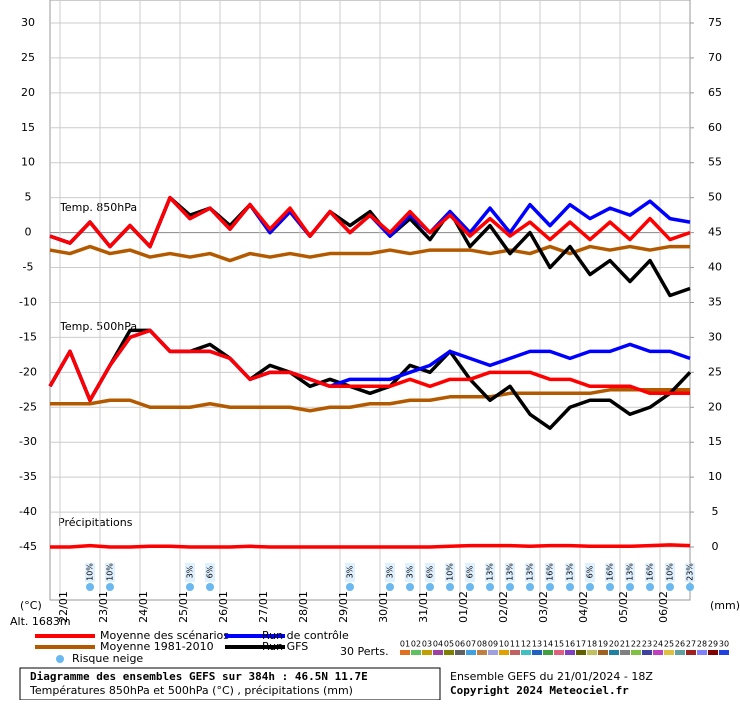 The image size is (740, 704). I want to click on pert-label: 15, so click(559, 644).